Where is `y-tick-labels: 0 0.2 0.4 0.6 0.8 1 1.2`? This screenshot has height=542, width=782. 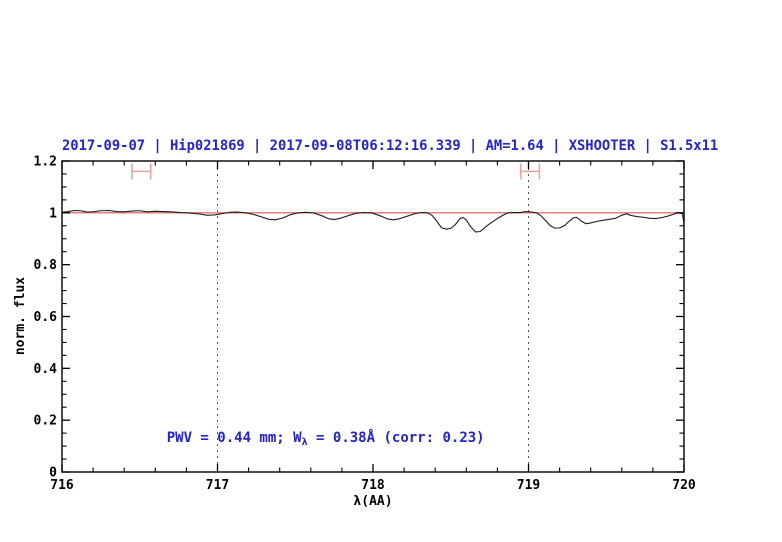 y-tick-labels: 0 0.2 0.4 0.6 0.8 1 1.2 is located at coordinates (46, 318).